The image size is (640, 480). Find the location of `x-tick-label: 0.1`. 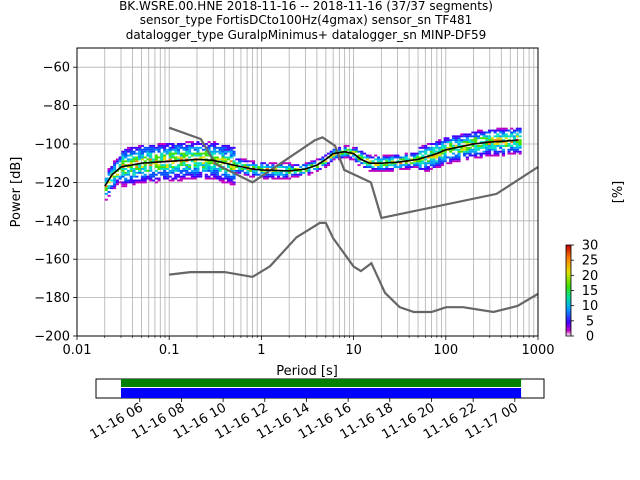

x-tick-label: 0.1 is located at coordinates (169, 350).